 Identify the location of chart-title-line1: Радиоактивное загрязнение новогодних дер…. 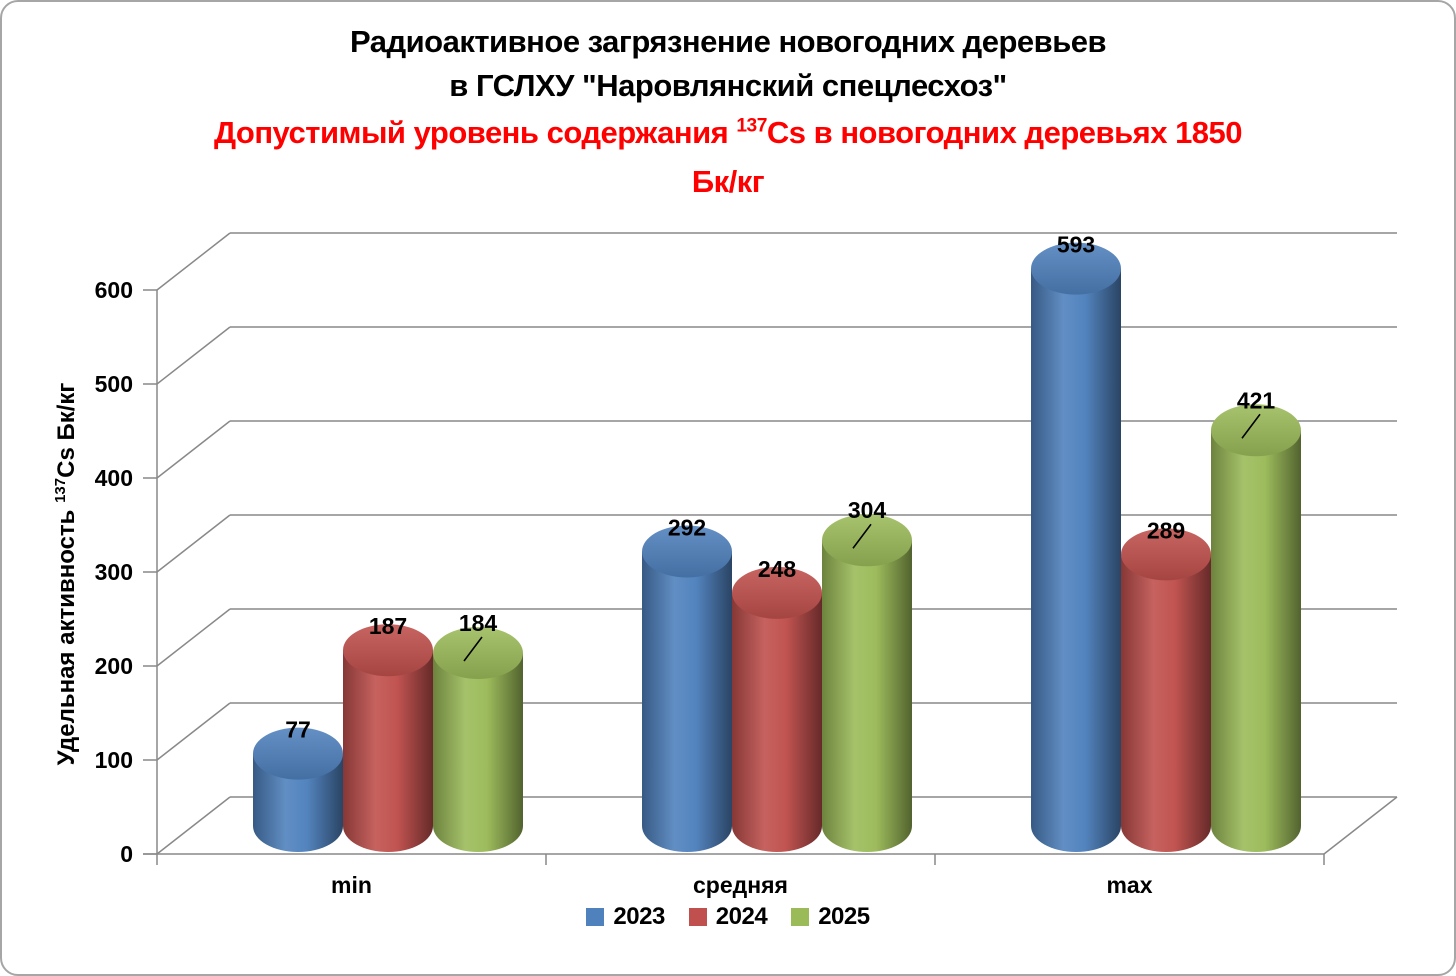
(728, 41).